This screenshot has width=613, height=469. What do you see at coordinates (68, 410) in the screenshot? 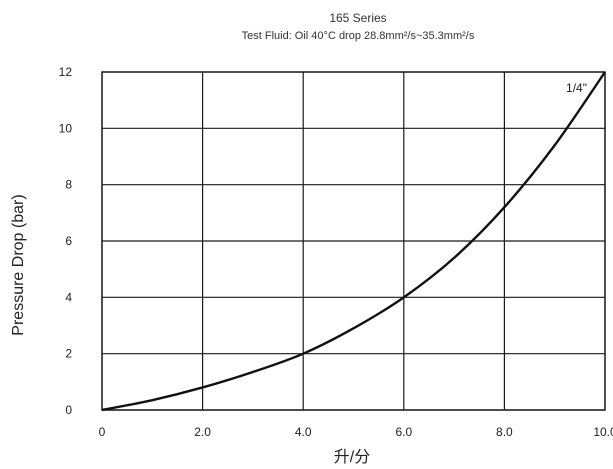
I see `y-tick-label: 0` at bounding box center [68, 410].